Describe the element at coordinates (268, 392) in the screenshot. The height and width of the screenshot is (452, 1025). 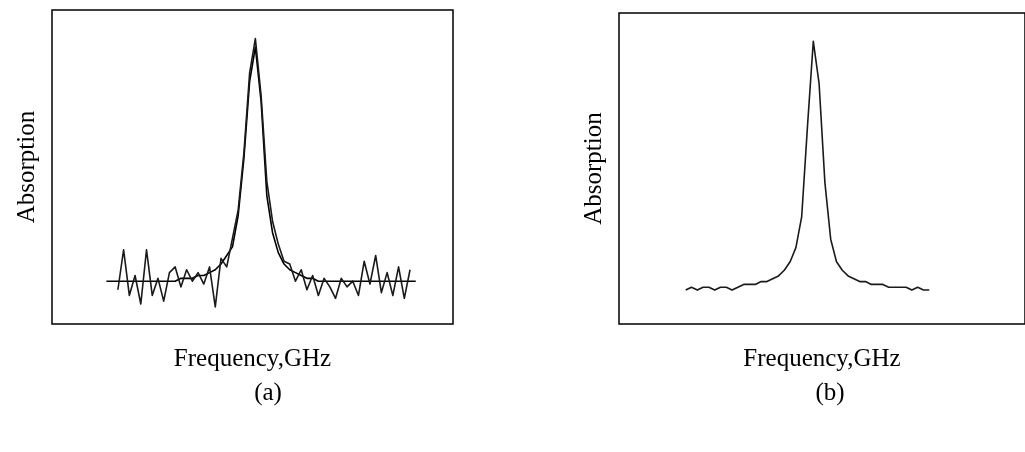
I see `text: (a)` at that location.